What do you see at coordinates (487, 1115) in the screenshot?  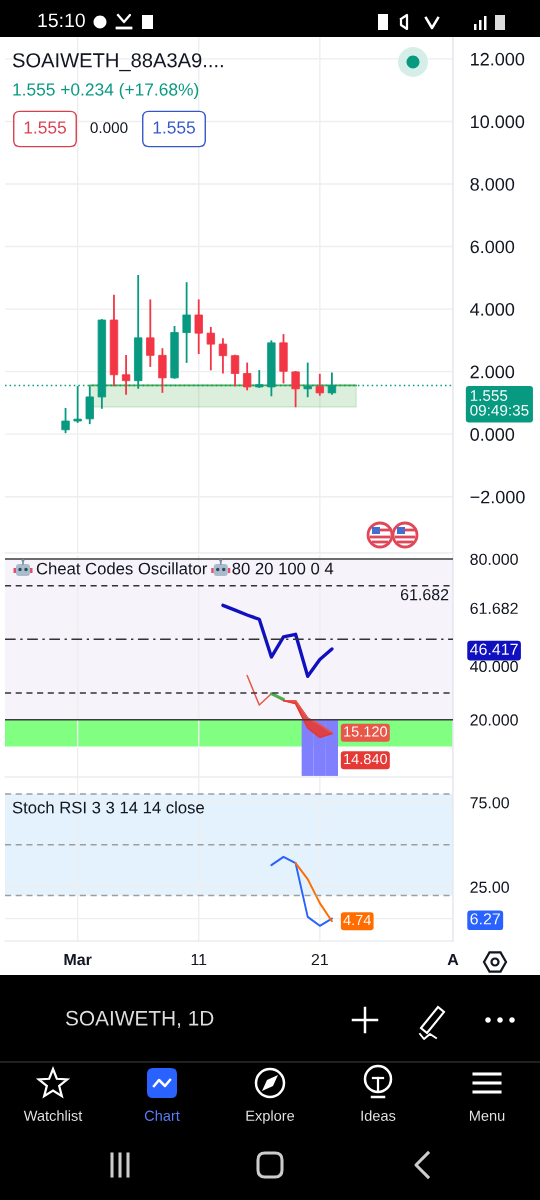 I see `text: Menu` at bounding box center [487, 1115].